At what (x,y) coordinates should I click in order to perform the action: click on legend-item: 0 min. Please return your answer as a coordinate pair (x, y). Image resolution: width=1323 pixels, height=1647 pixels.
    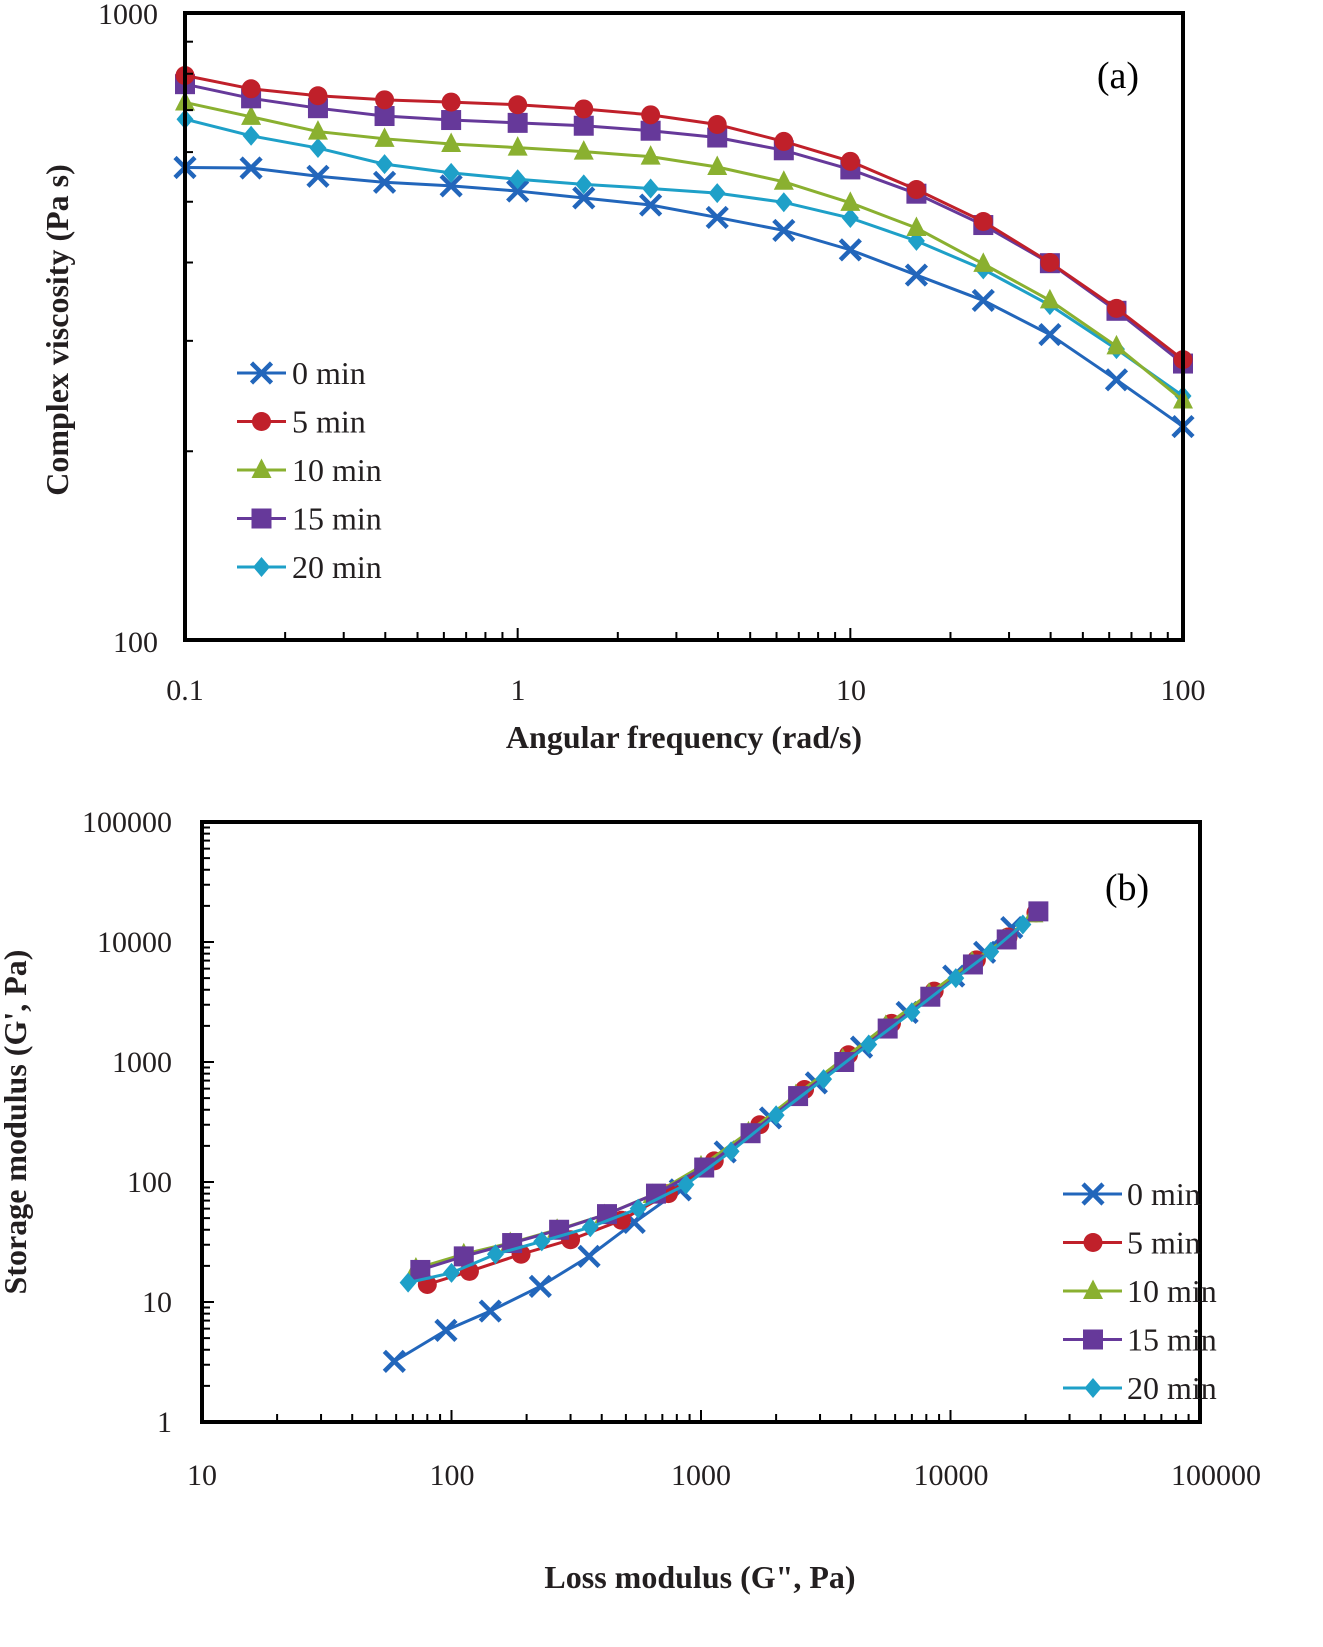
    Looking at the image, I should click on (1132, 1194).